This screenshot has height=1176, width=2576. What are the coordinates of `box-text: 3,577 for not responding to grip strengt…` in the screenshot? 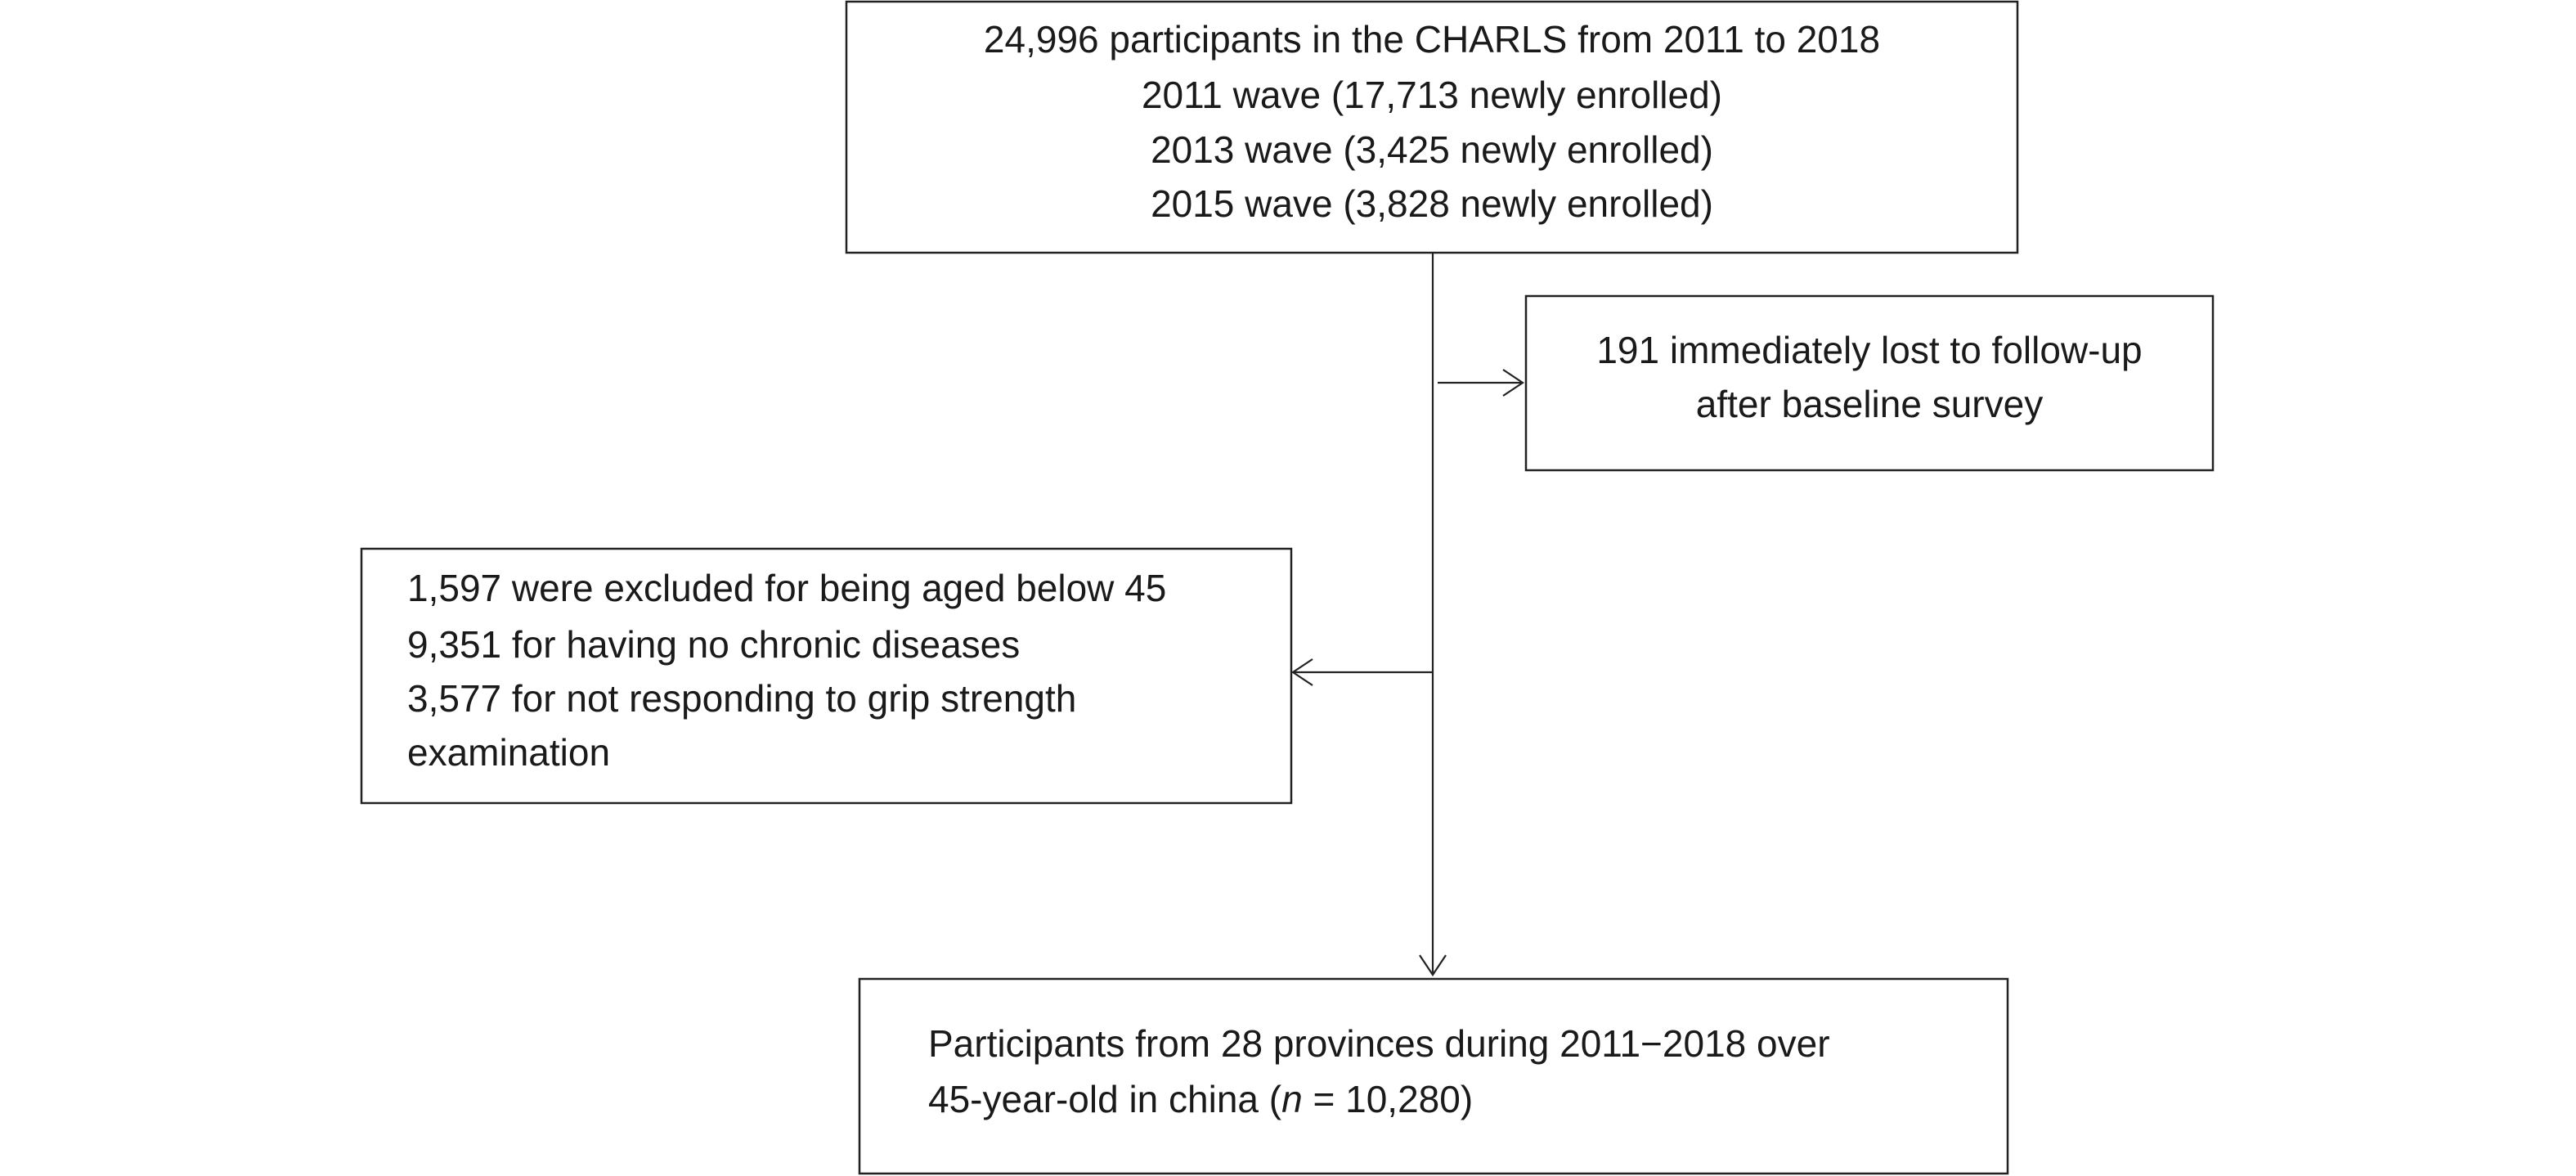 It's located at (741, 698).